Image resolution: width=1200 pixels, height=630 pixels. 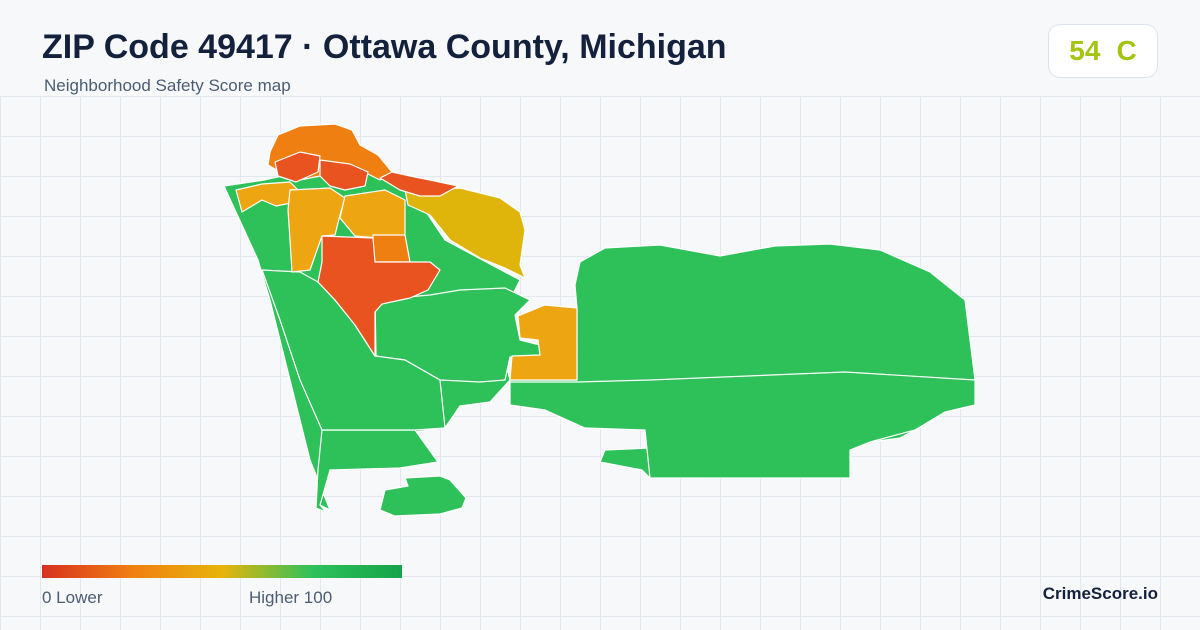 I want to click on legend-min-label: 0 Lower, so click(x=72, y=597).